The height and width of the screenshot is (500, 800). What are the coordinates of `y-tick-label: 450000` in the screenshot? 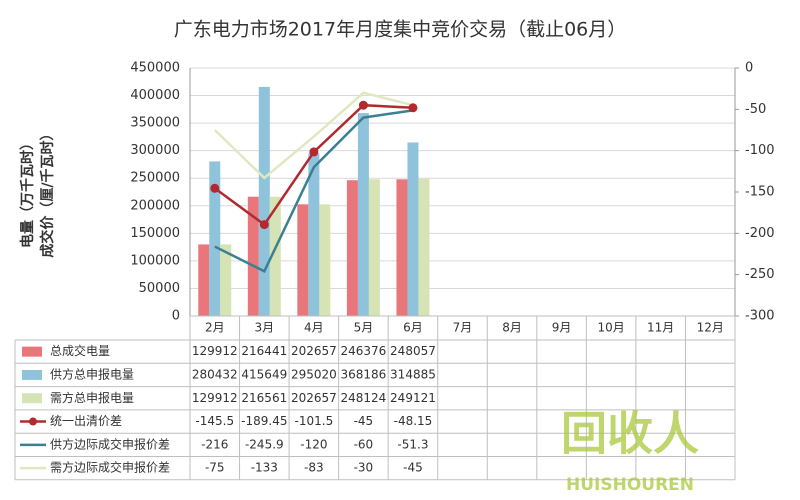 It's located at (155, 68).